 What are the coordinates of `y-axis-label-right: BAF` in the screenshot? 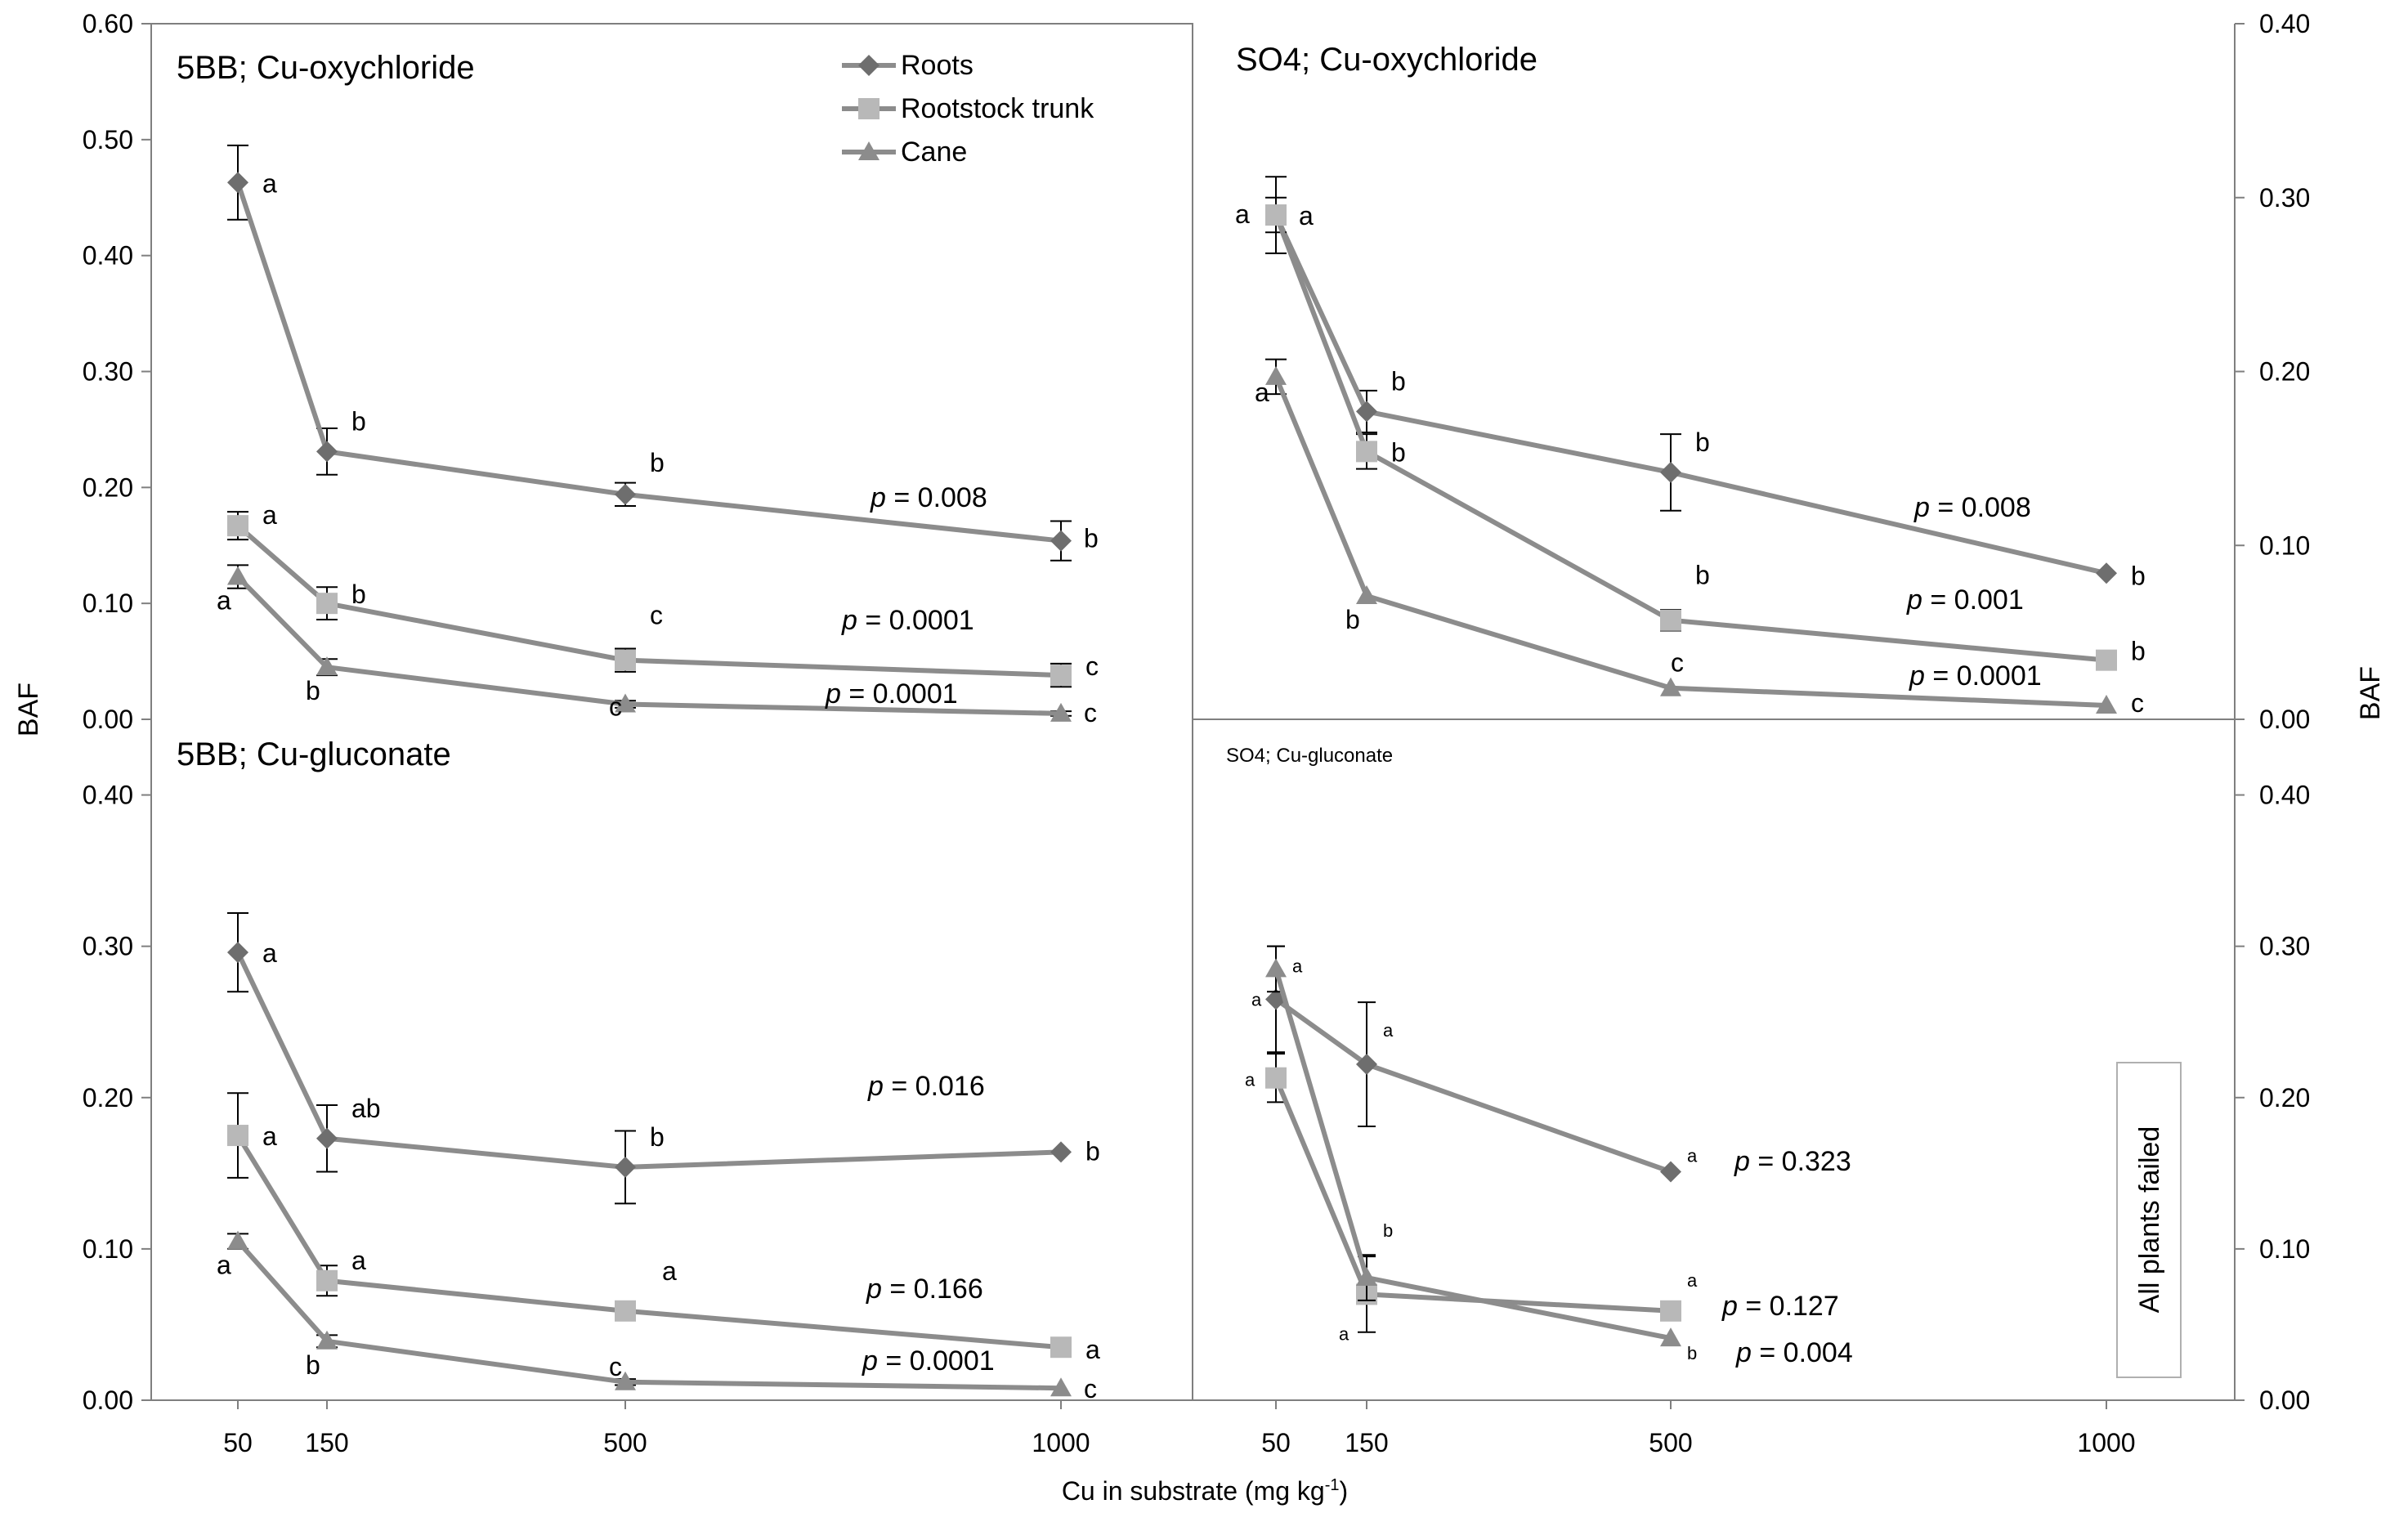 It's located at (2371, 693).